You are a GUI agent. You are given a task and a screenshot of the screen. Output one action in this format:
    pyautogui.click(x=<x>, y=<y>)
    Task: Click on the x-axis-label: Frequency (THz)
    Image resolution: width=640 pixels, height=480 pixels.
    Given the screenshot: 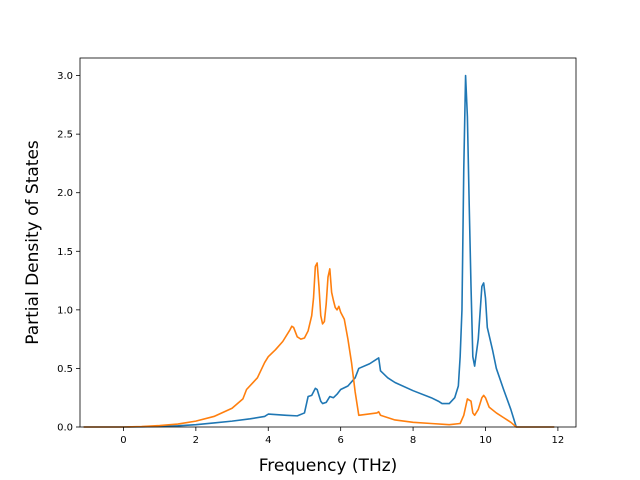 What is the action you would take?
    pyautogui.click(x=328, y=466)
    